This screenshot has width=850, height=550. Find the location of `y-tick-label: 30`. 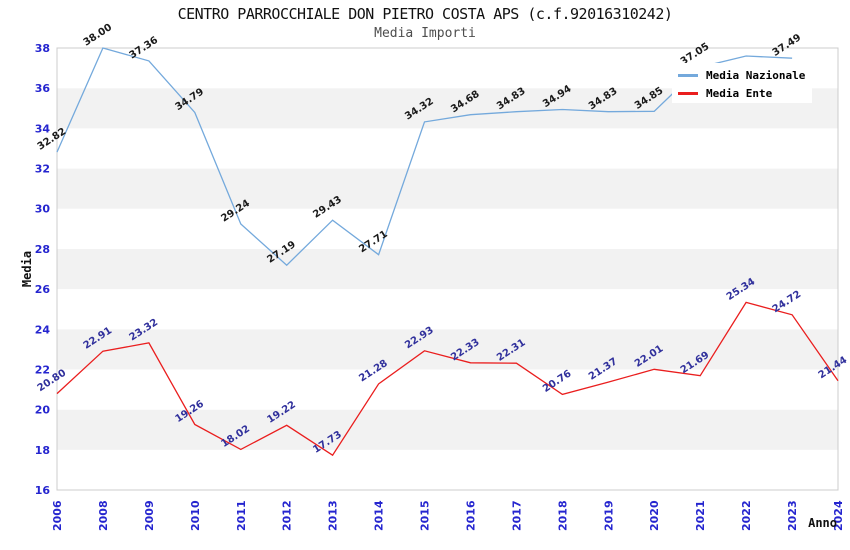

y-tick-label: 30 is located at coordinates (43, 209).